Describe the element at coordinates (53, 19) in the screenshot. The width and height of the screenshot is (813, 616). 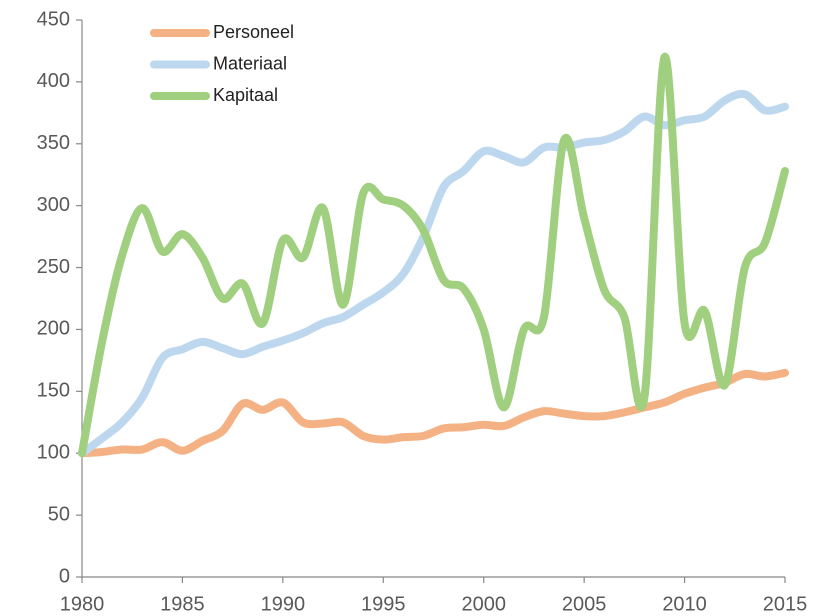
I see `y-tick-label: 450` at that location.